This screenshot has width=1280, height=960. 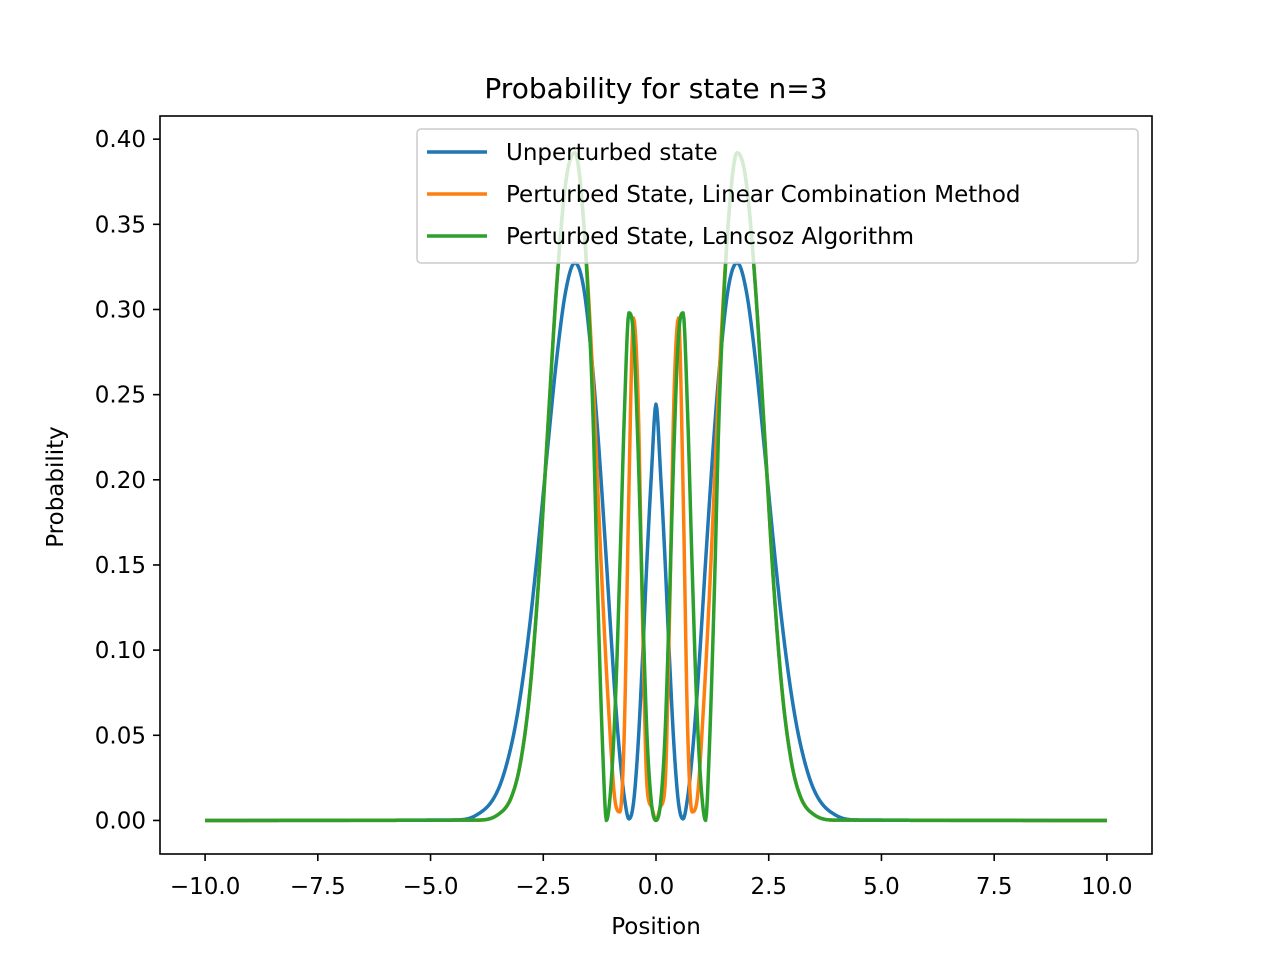 I want to click on x-tick-label: 7.5, so click(x=994, y=887).